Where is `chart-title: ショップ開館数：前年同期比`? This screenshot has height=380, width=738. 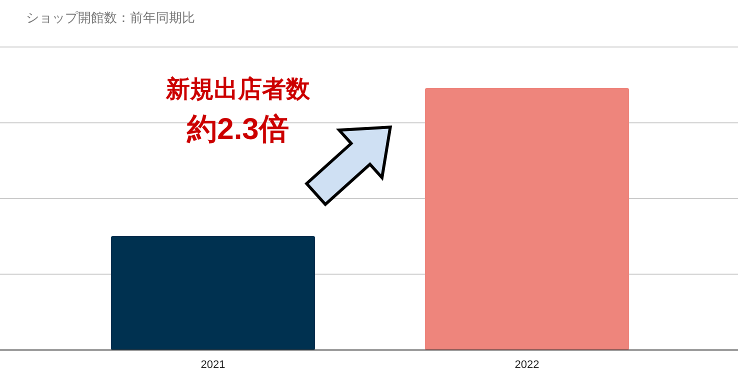
chart-title: ショップ開館数：前年同期比 is located at coordinates (110, 17).